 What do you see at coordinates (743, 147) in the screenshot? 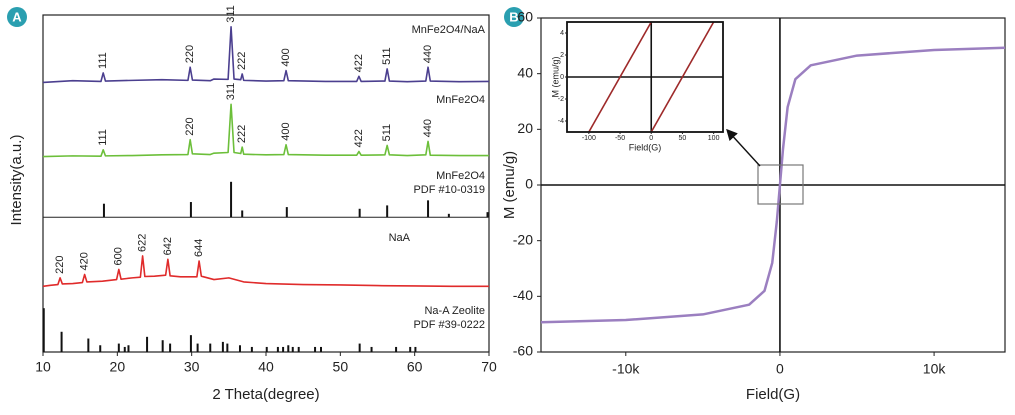
I see `zoom-arrow` at bounding box center [743, 147].